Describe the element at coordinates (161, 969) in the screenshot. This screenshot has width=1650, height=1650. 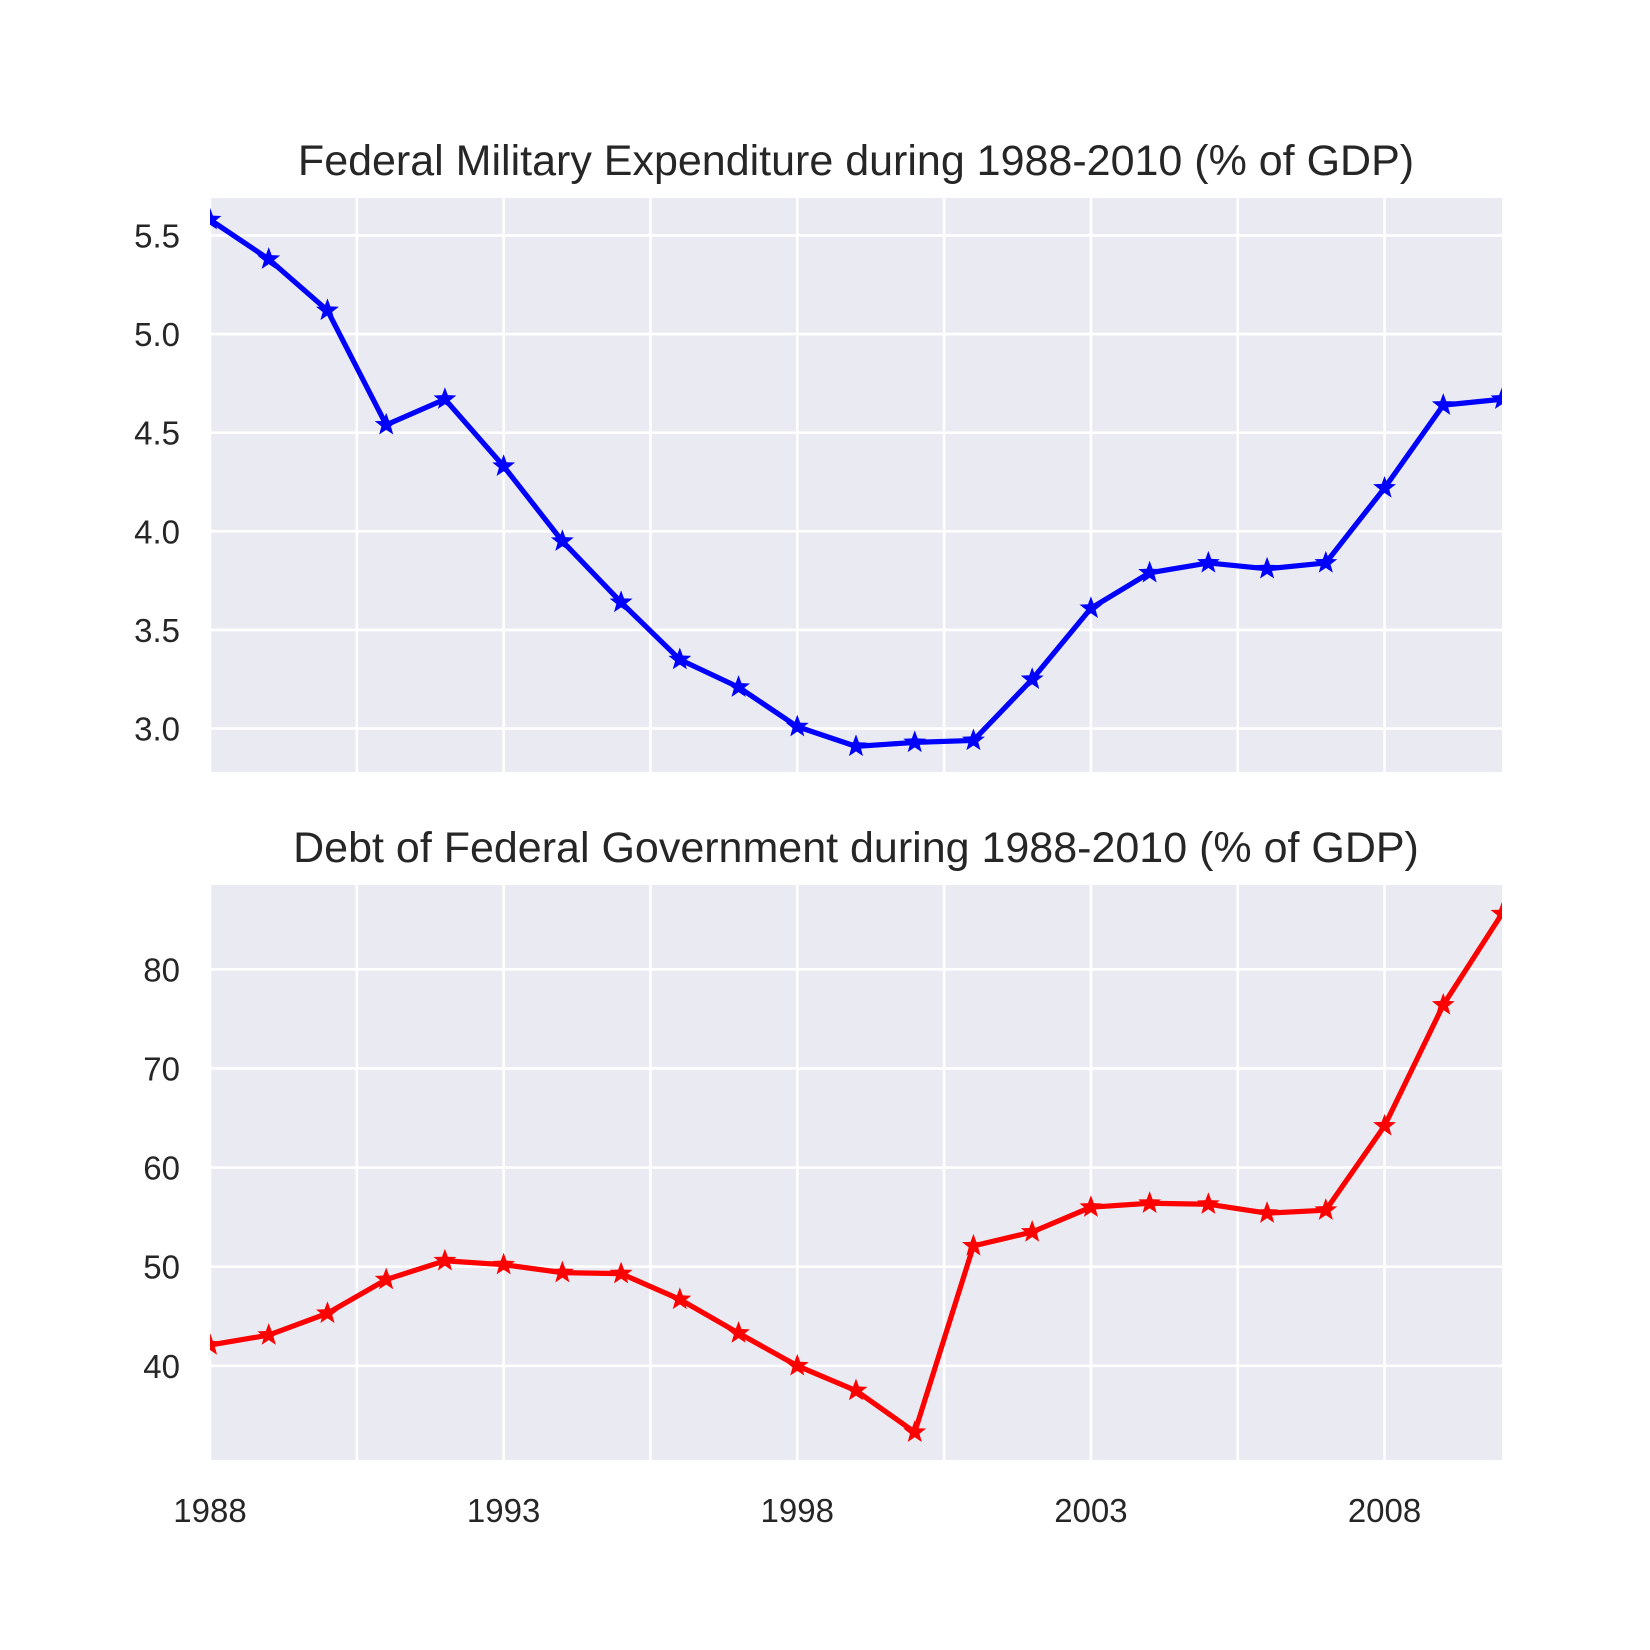
I see `y-tick-label: 80` at that location.